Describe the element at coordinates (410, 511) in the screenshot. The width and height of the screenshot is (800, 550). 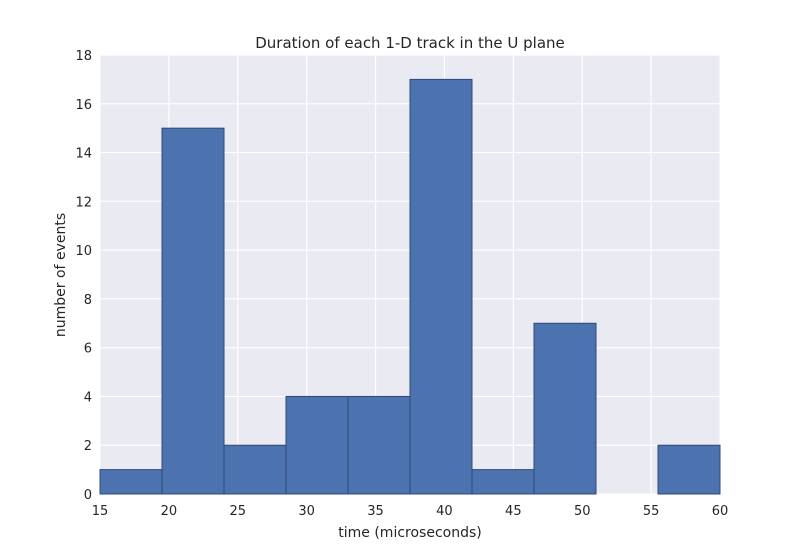
I see `x-tick-labels: 15 20 25 30 35 40 45 50 55 60` at that location.